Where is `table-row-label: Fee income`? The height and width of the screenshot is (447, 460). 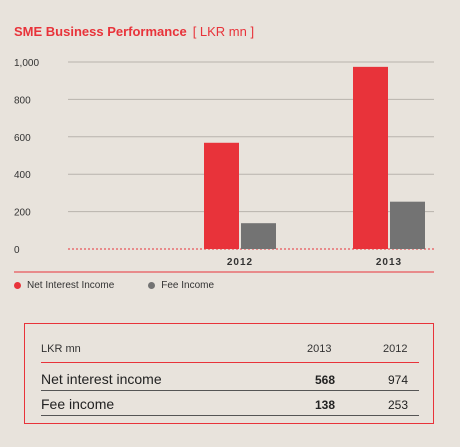 table-row-label: Fee income is located at coordinates (78, 404).